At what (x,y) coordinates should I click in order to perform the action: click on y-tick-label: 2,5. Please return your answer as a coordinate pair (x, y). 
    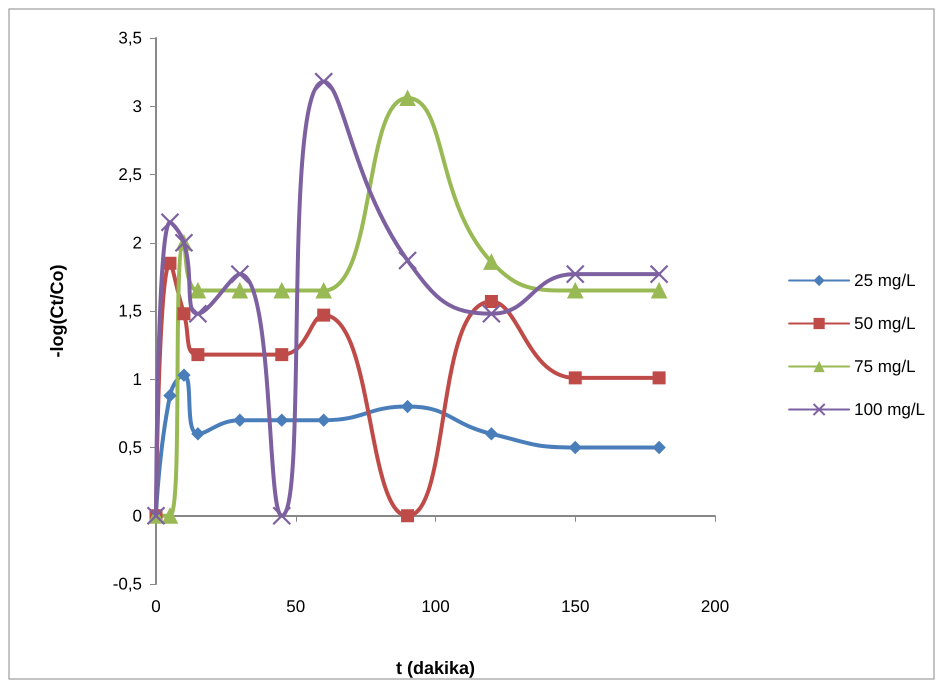
    Looking at the image, I should click on (130, 174).